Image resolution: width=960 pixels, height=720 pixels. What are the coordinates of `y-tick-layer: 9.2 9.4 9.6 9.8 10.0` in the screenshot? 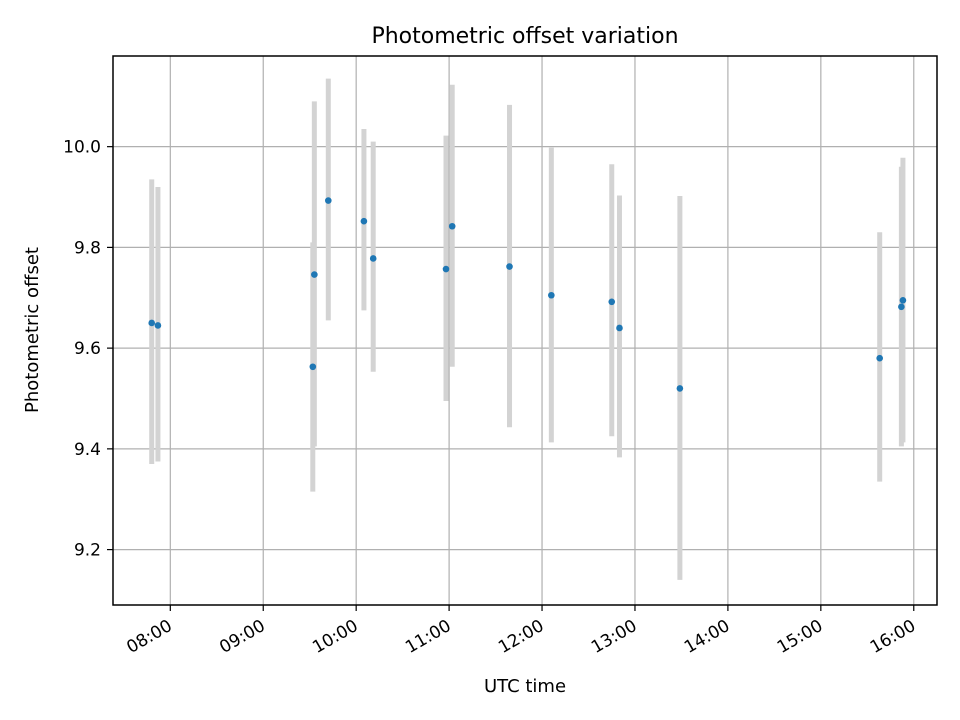 It's located at (88, 349).